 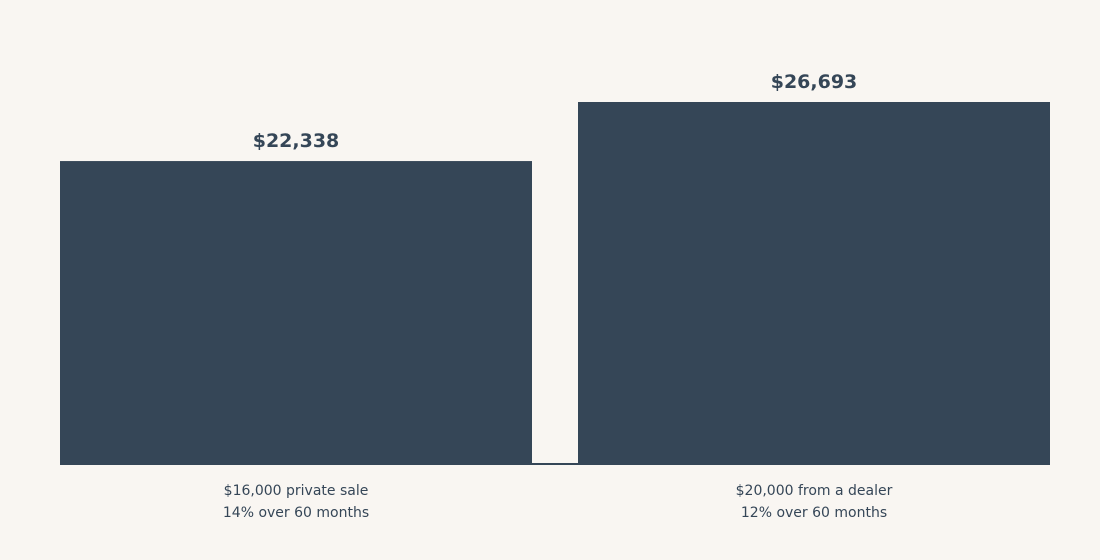 I want to click on category-label-1-line-1: 12% over 60 months, so click(x=814, y=513).